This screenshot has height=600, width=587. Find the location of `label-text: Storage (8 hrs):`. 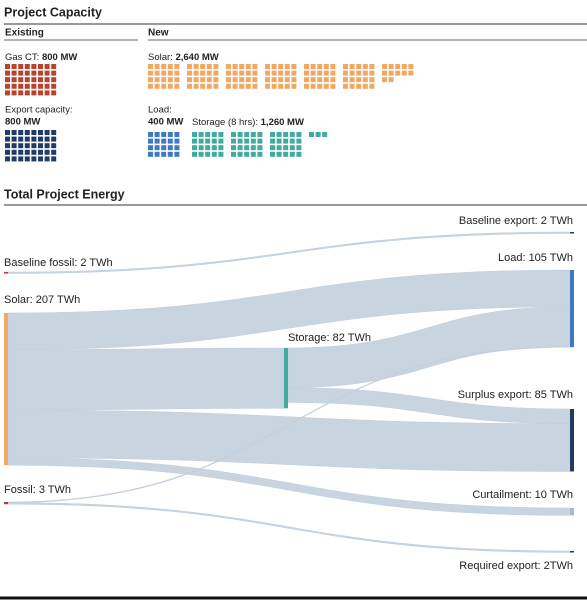

label-text: Storage (8 hrs): is located at coordinates (225, 122).